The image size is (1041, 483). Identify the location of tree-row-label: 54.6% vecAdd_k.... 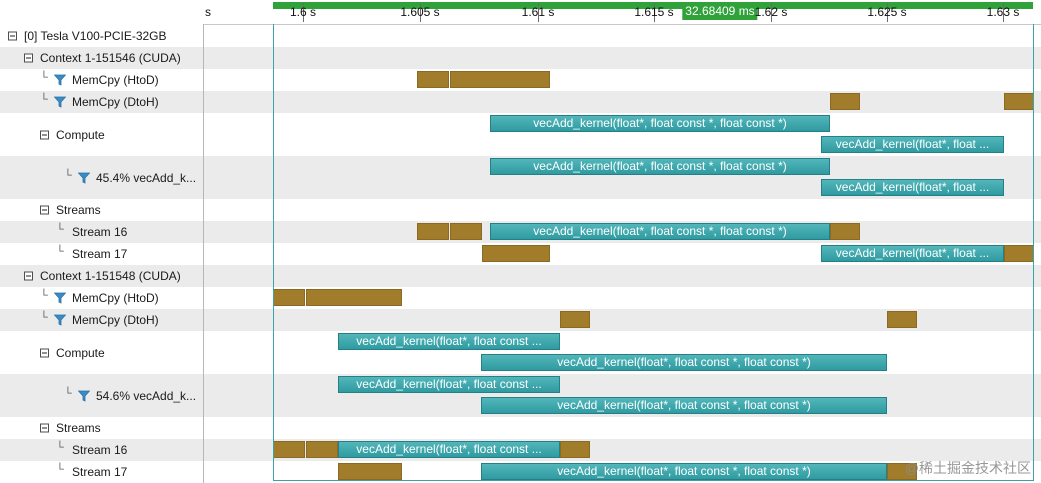
(146, 395).